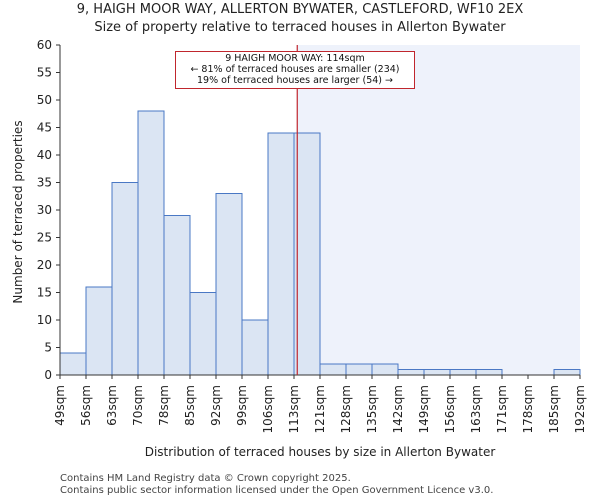 Image resolution: width=600 pixels, height=500 pixels. Describe the element at coordinates (398, 409) in the screenshot. I see `x-tick-label: 142sqm` at that location.